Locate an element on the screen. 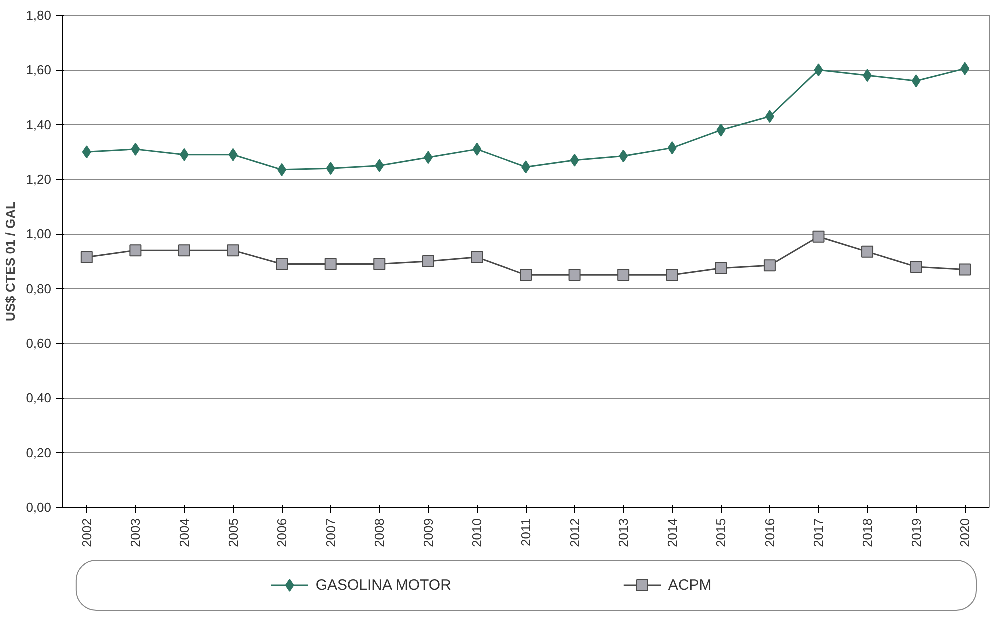 The height and width of the screenshot is (624, 999). y-tick-label: 1,60 is located at coordinates (39, 70).